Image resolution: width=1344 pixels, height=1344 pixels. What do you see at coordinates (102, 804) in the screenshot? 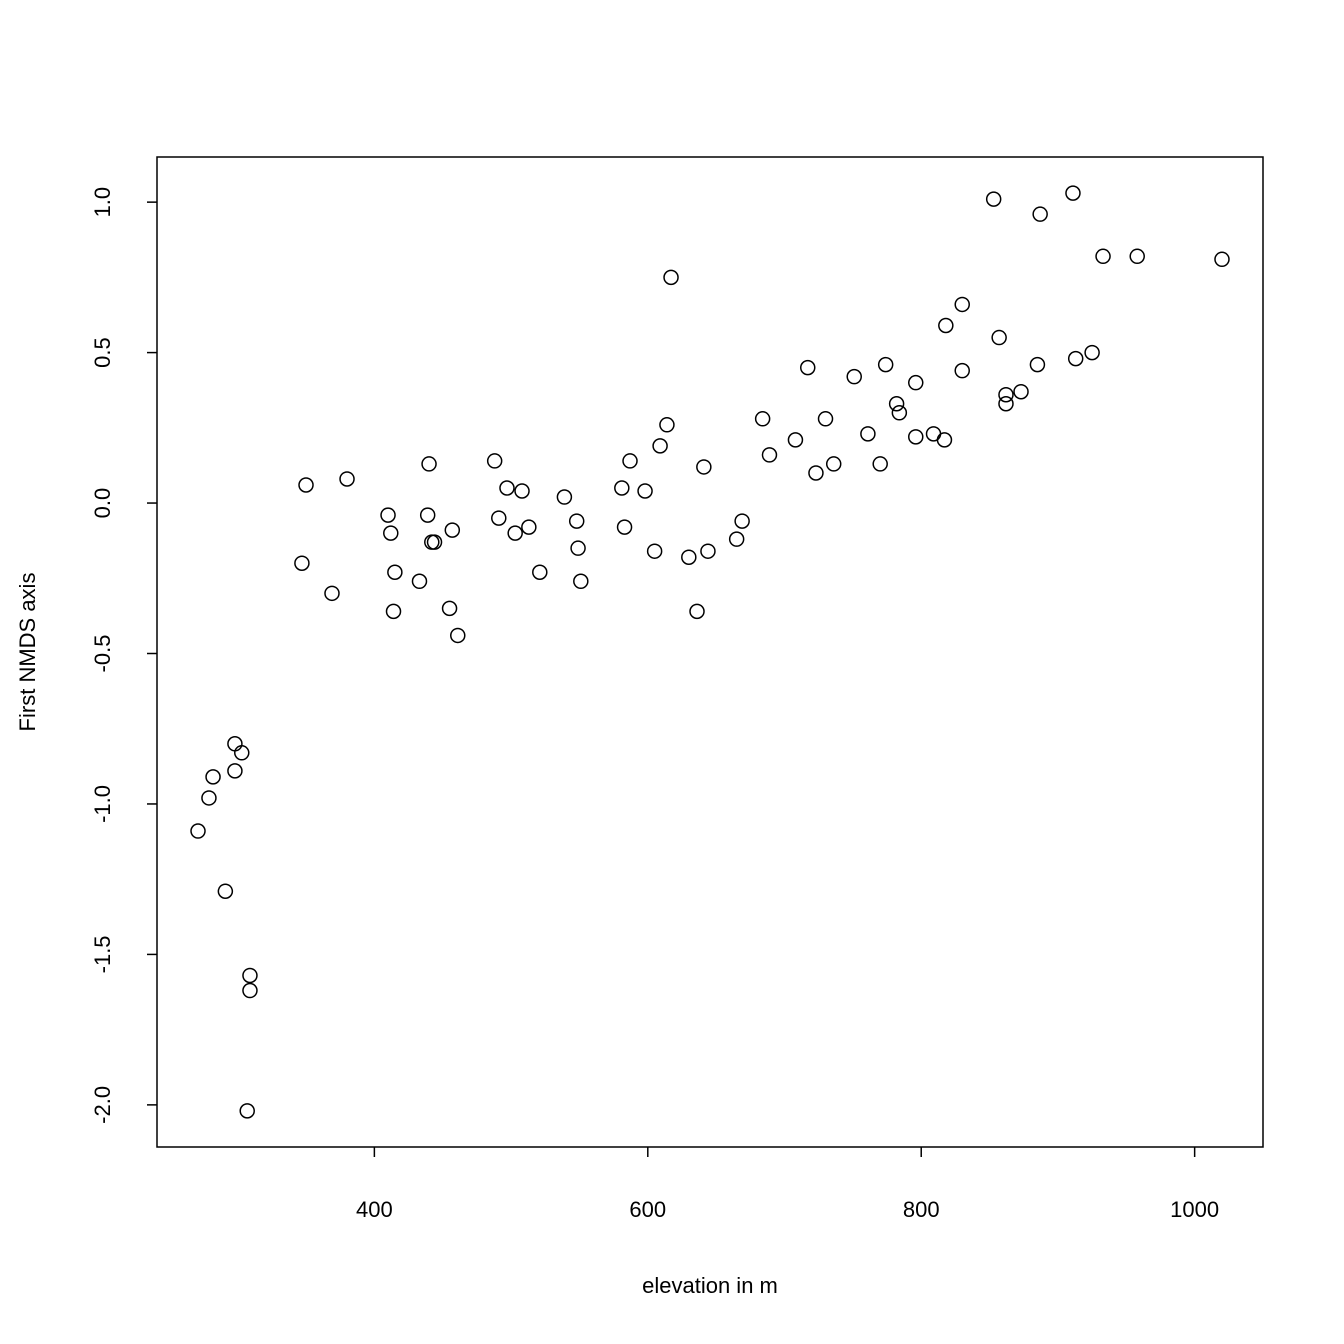
I see `y-tick-label: -1.0` at bounding box center [102, 804].